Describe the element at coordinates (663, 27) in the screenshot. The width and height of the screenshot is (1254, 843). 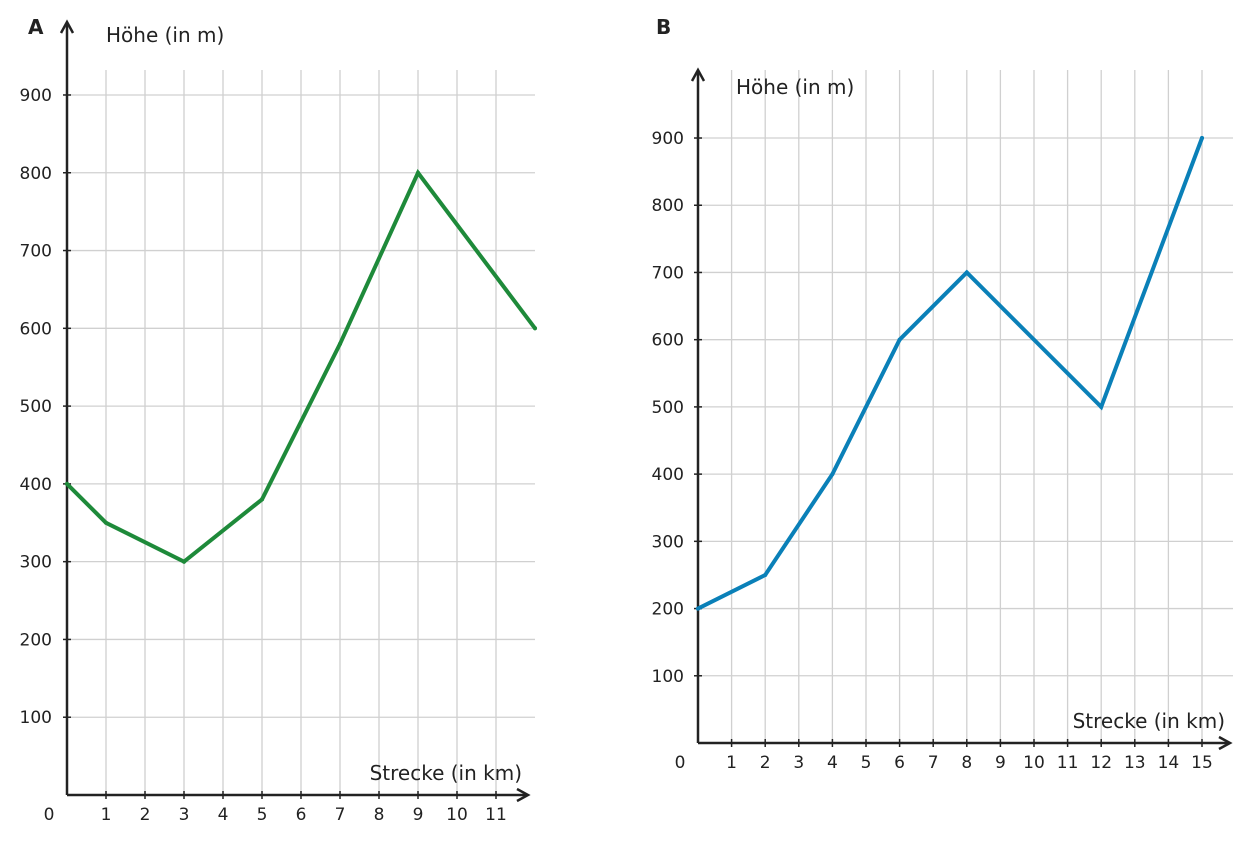
I see `panel-label: B` at that location.